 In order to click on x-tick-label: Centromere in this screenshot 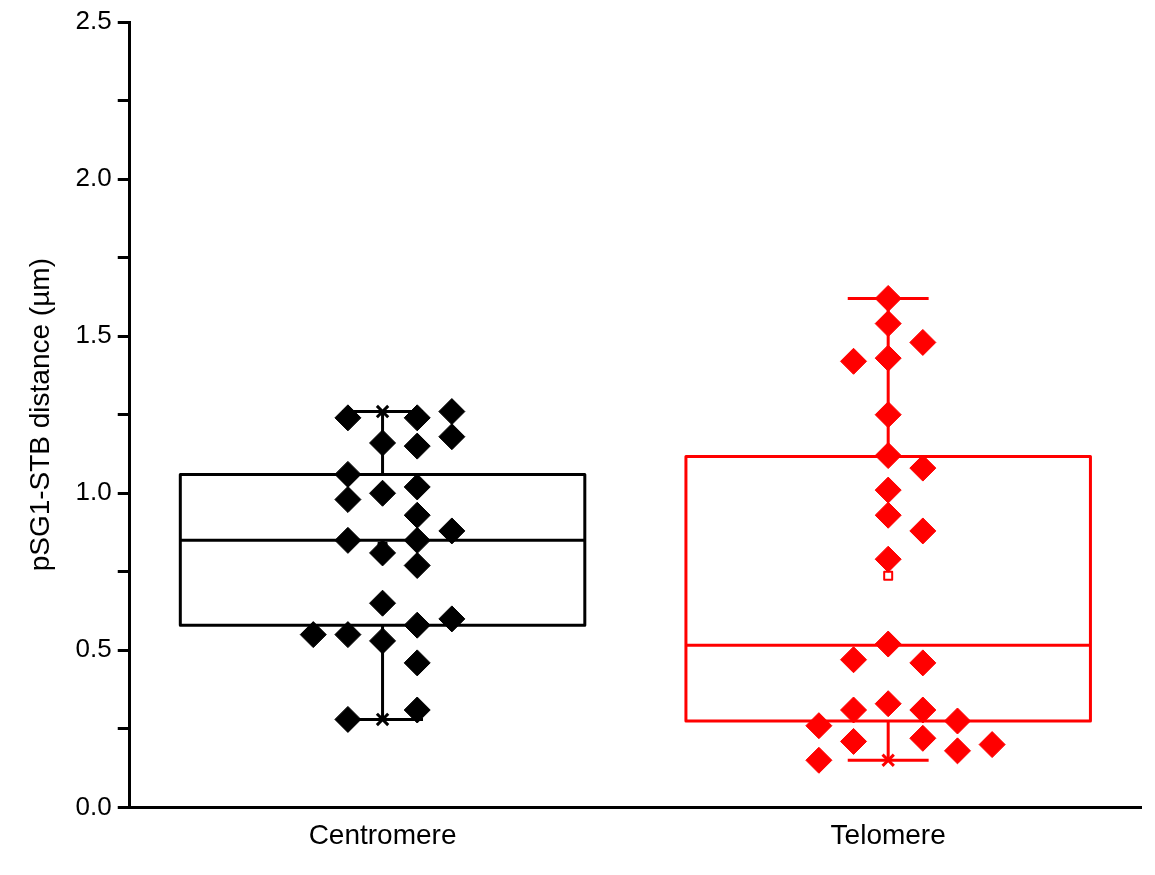, I will do `click(382, 834)`.